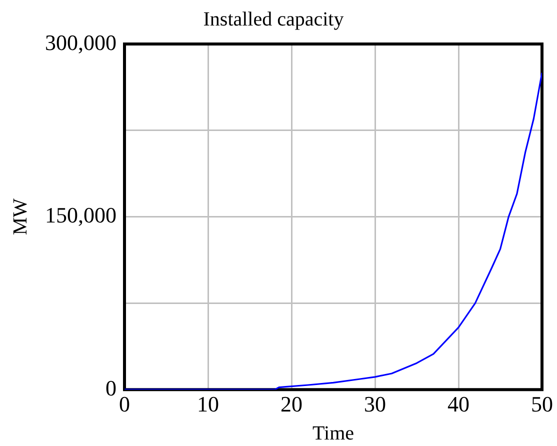 The width and height of the screenshot is (557, 446). I want to click on x-tick-label: 30, so click(375, 404).